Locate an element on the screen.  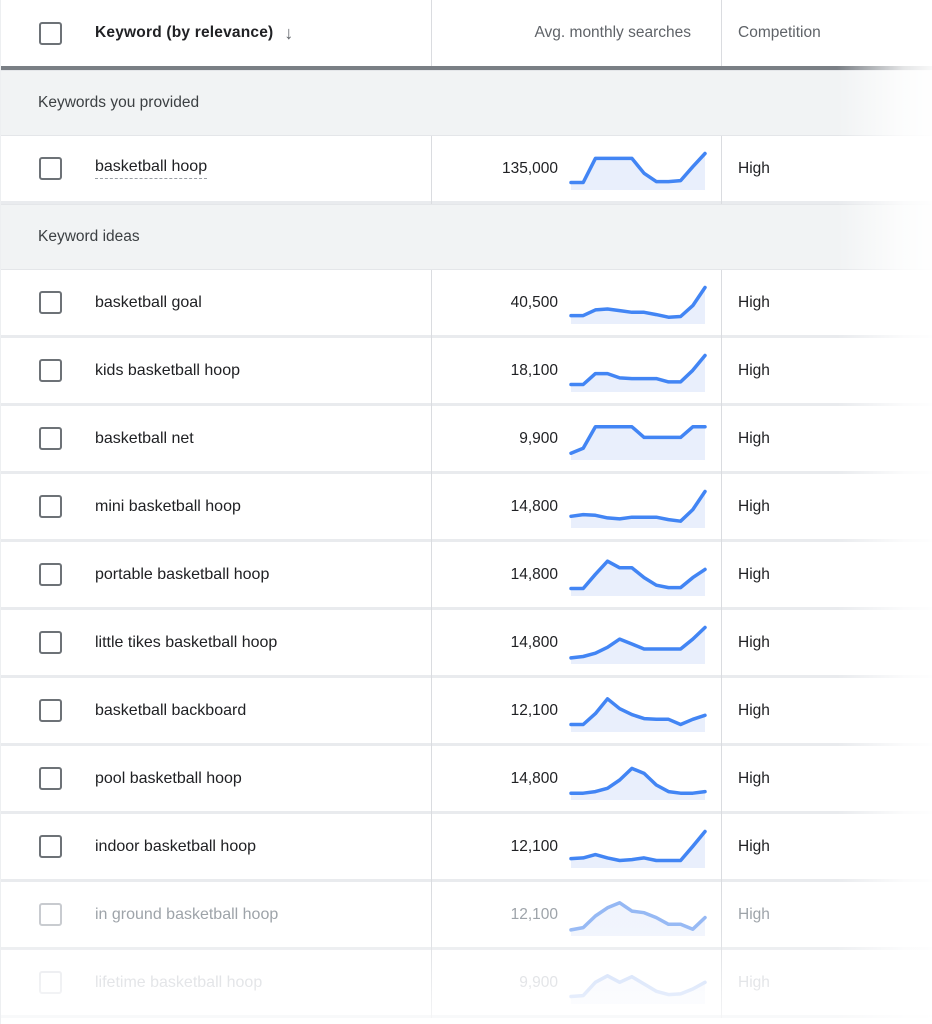
avg-monthly-searches-cell: 9,900 is located at coordinates (576, 983).